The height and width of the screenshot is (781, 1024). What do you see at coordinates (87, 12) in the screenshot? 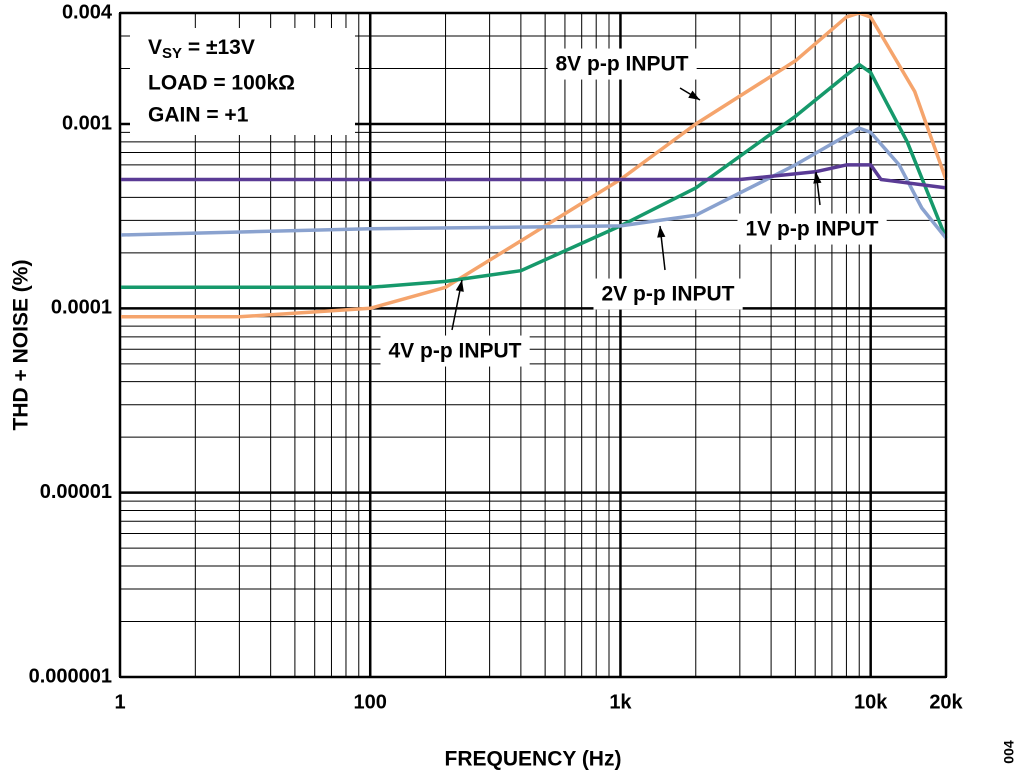
I see `y-tick-label: 0.004` at bounding box center [87, 12].